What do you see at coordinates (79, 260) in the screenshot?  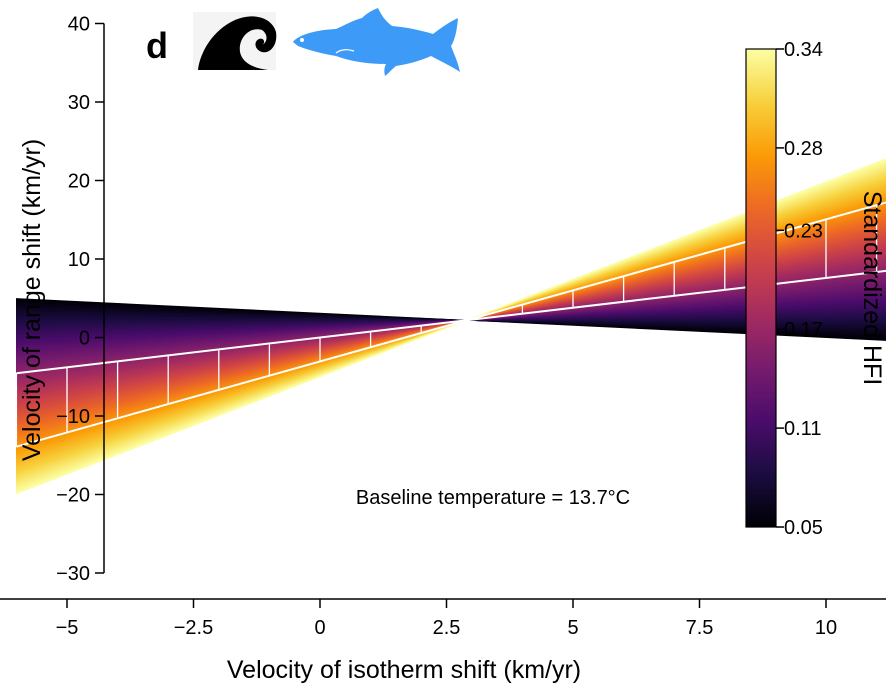 I see `y-tick-label: 10` at bounding box center [79, 260].